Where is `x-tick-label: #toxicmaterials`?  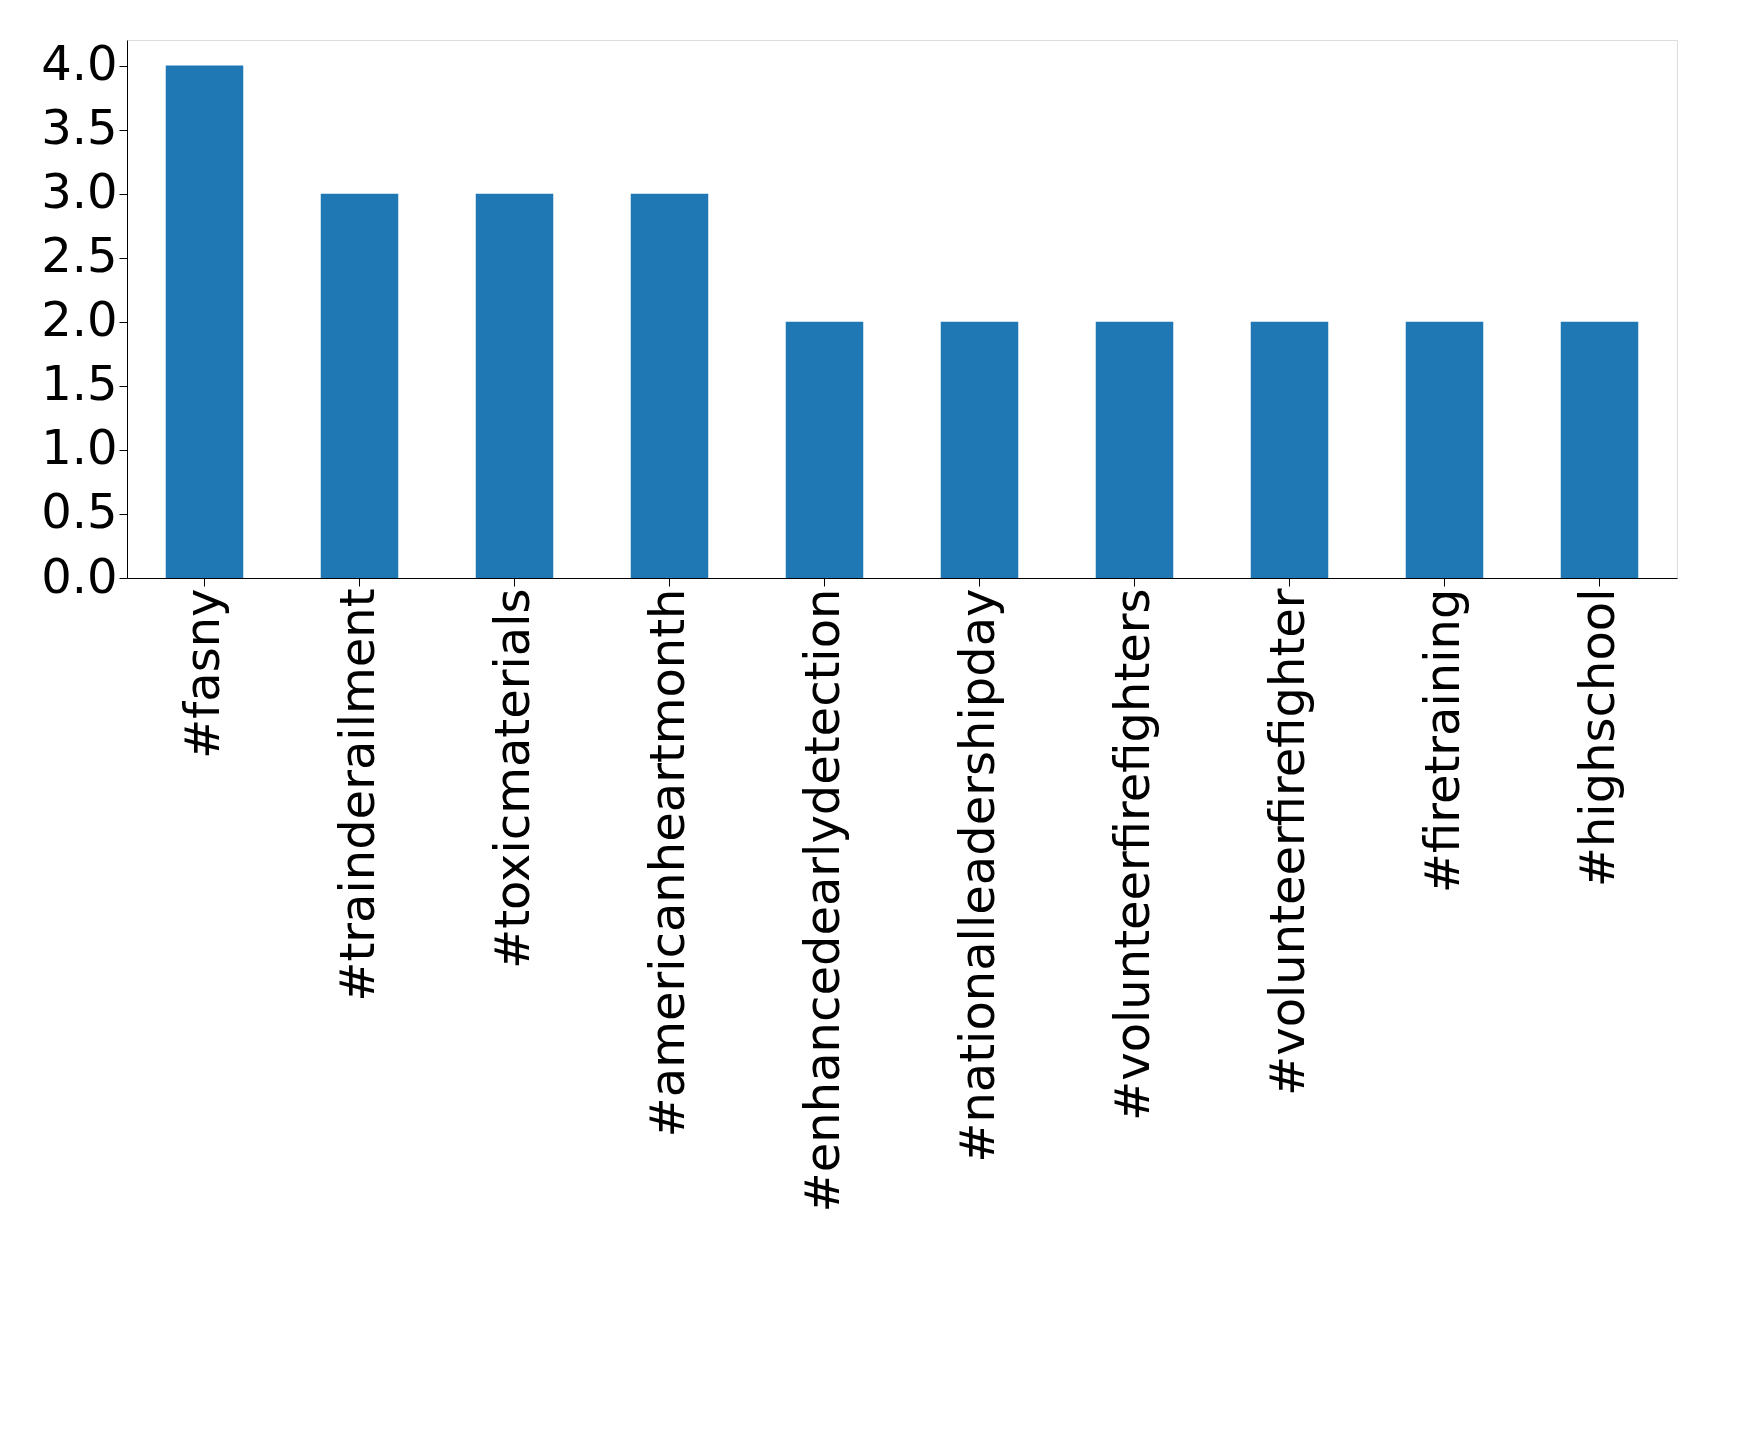 x-tick-label: #toxicmaterials is located at coordinates (511, 778).